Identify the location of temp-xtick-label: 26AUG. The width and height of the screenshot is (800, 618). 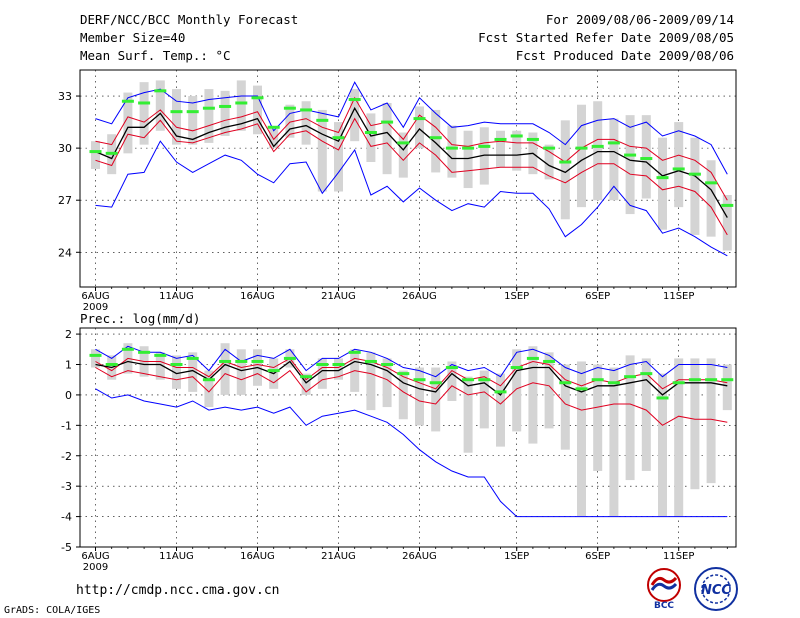
(419, 296).